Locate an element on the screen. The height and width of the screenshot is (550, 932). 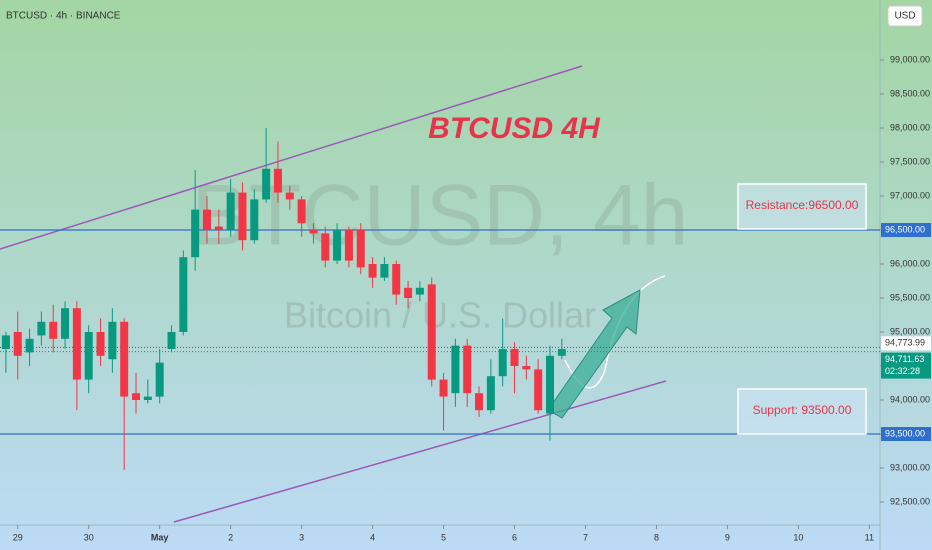
symbol-header: BTCUSD · 4h · BINANCE is located at coordinates (63, 16).